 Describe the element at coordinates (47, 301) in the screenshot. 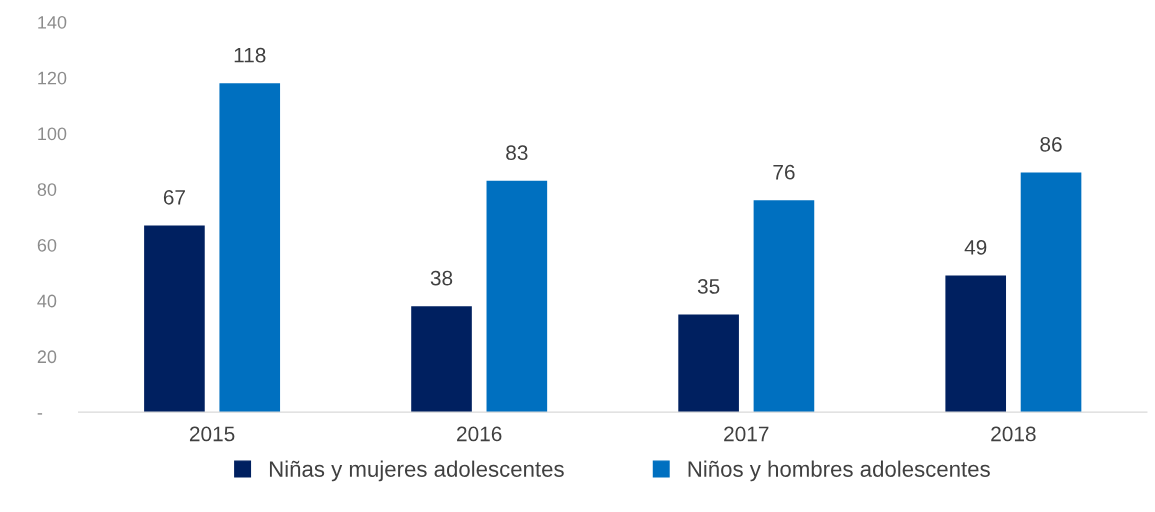

I see `y-tick-label: 40` at that location.